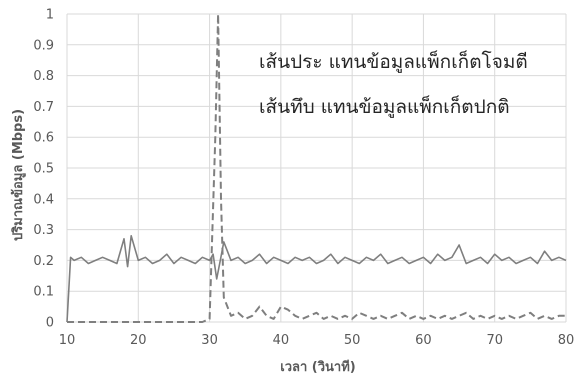 The width and height of the screenshot is (577, 378). What do you see at coordinates (138, 340) in the screenshot?
I see `x-tick-label: 20` at bounding box center [138, 340].